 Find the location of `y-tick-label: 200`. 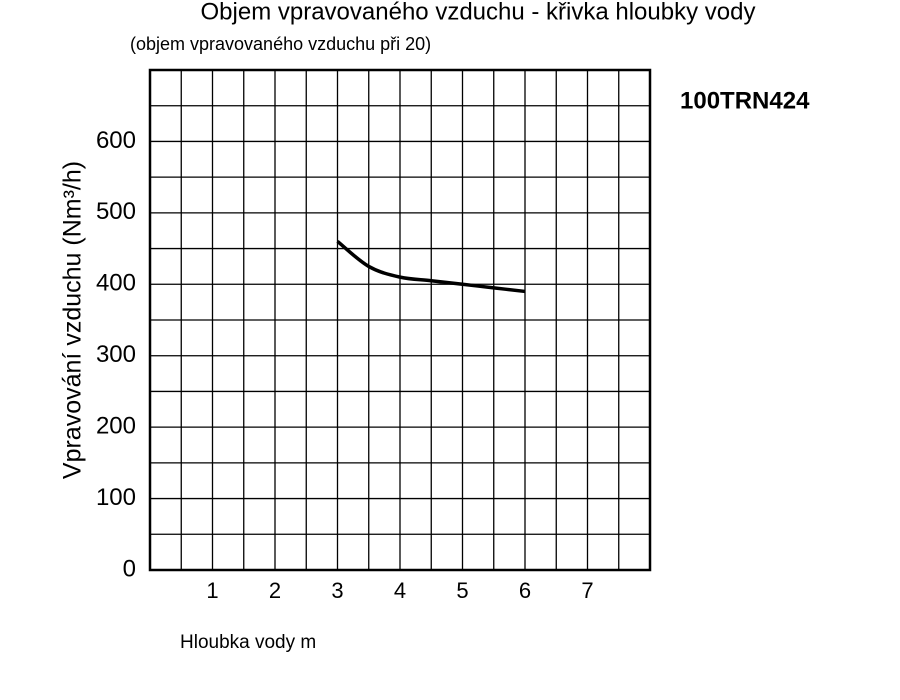

y-tick-label: 200 is located at coordinates (116, 425).